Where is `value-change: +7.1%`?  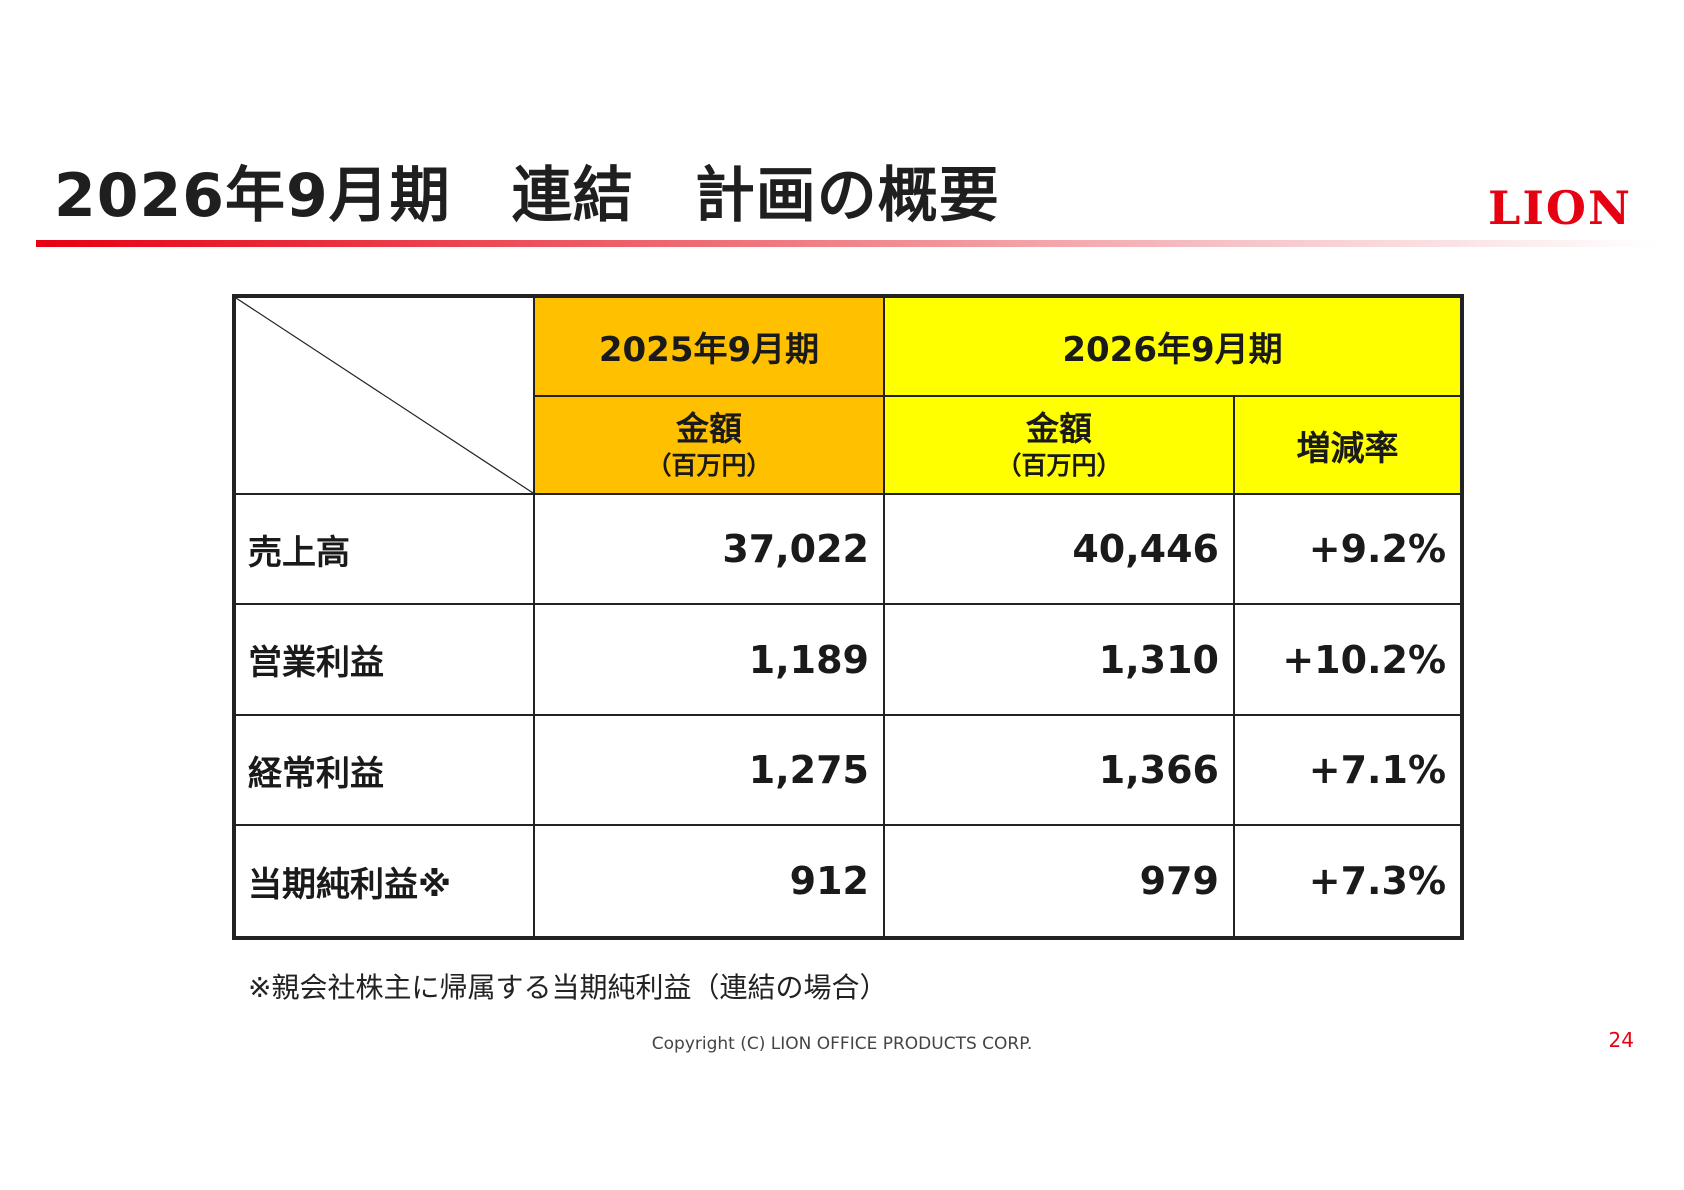
value-change: +7.1% is located at coordinates (1348, 770).